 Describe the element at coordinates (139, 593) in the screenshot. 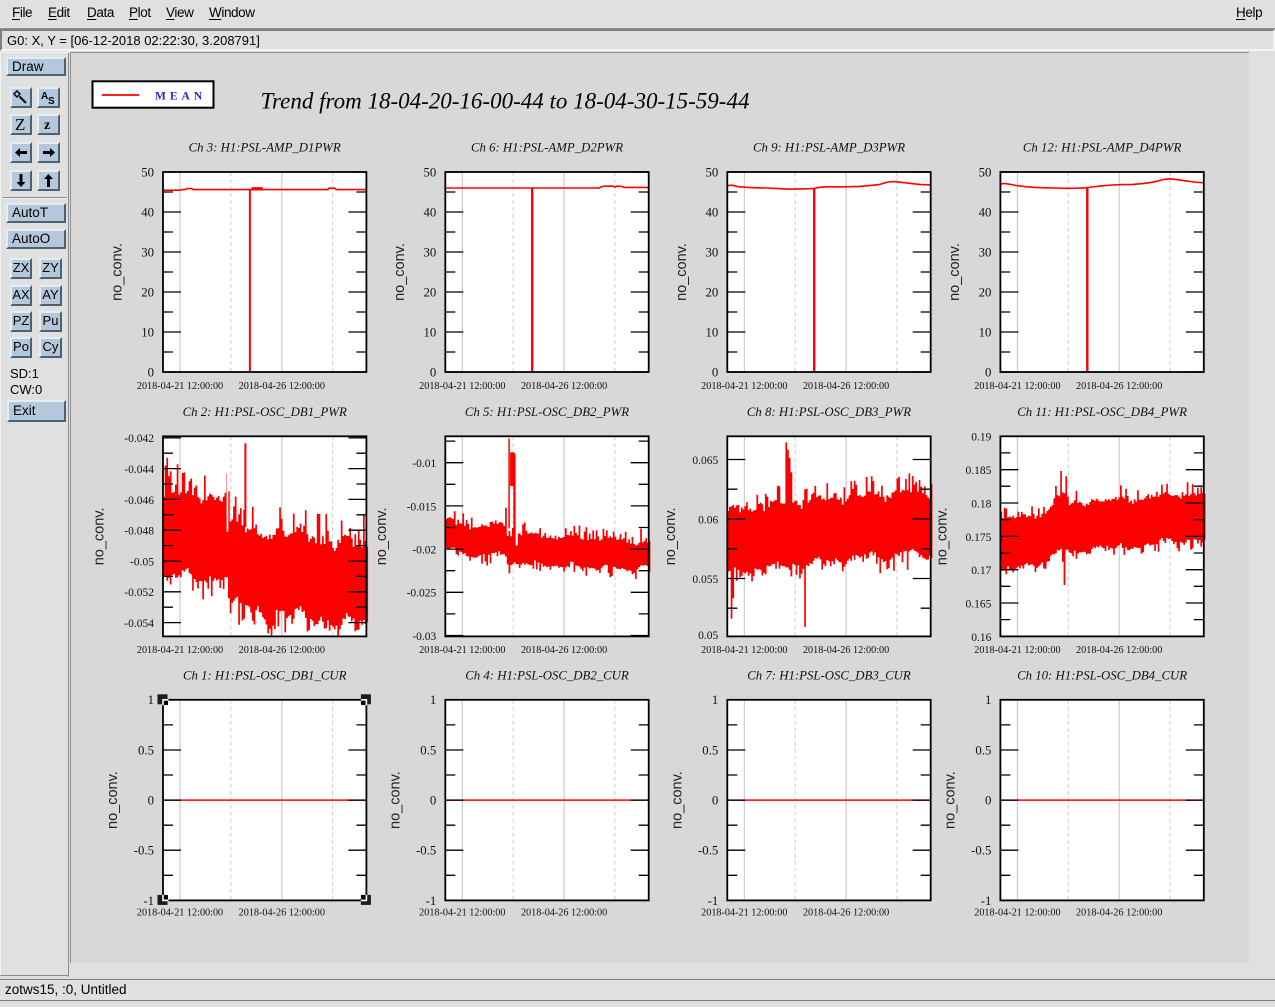

I see `svg-text: -0.052` at that location.